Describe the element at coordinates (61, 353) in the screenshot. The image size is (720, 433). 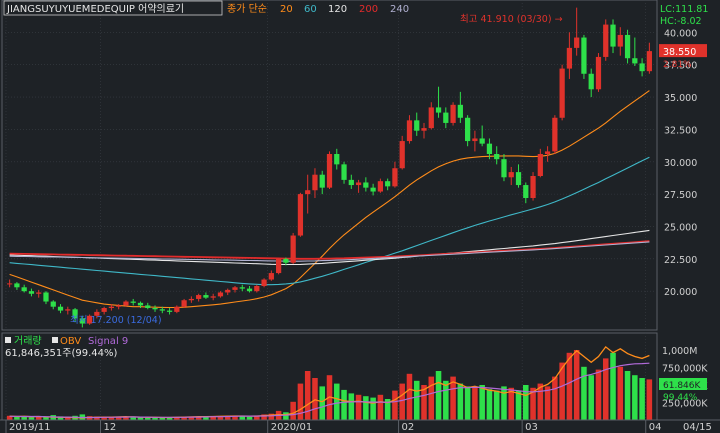
I see `volume-value: 61,846,351주(99.44%)` at that location.